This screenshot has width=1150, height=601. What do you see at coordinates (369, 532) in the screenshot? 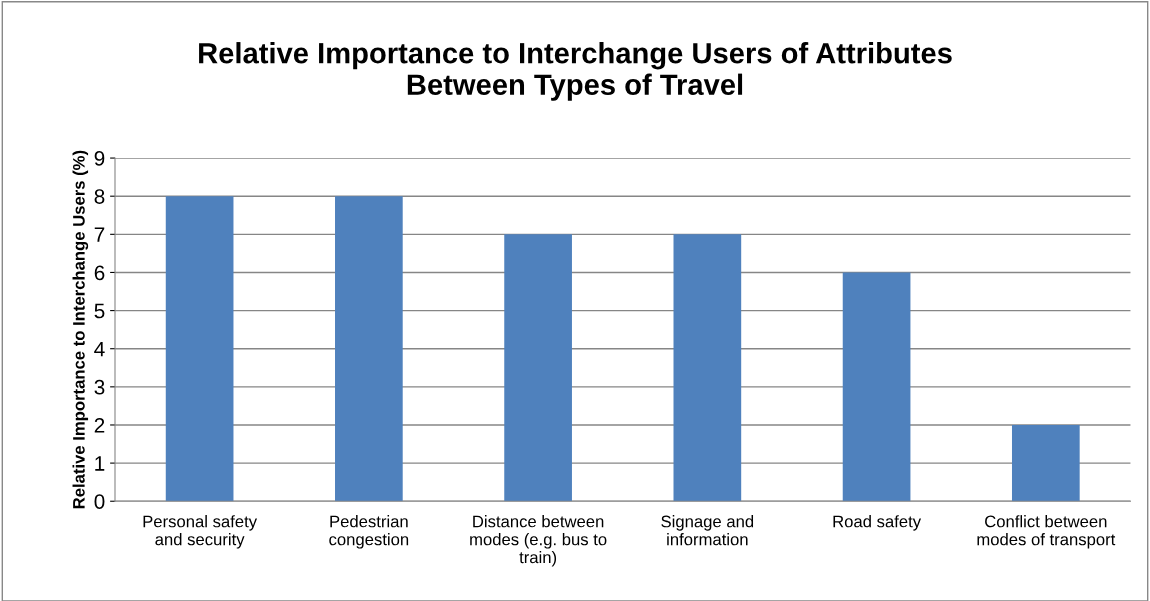
I see `x-tick-label: Pedestrian congestion` at bounding box center [369, 532].